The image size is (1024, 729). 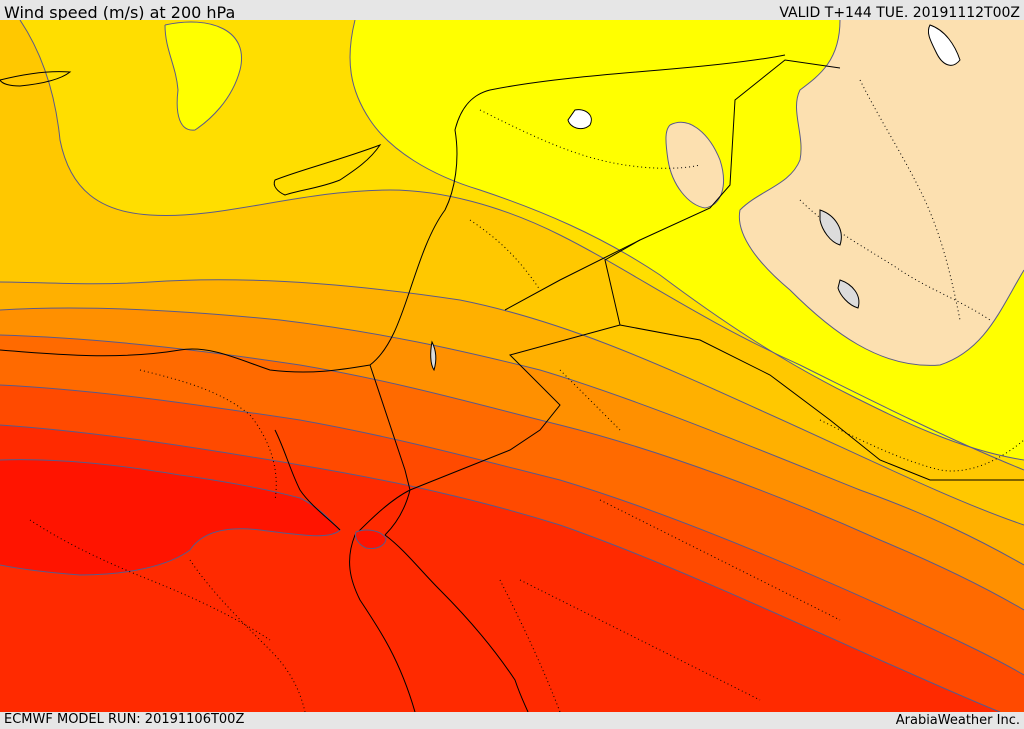 What do you see at coordinates (36, 79) in the screenshot?
I see `crete-island` at bounding box center [36, 79].